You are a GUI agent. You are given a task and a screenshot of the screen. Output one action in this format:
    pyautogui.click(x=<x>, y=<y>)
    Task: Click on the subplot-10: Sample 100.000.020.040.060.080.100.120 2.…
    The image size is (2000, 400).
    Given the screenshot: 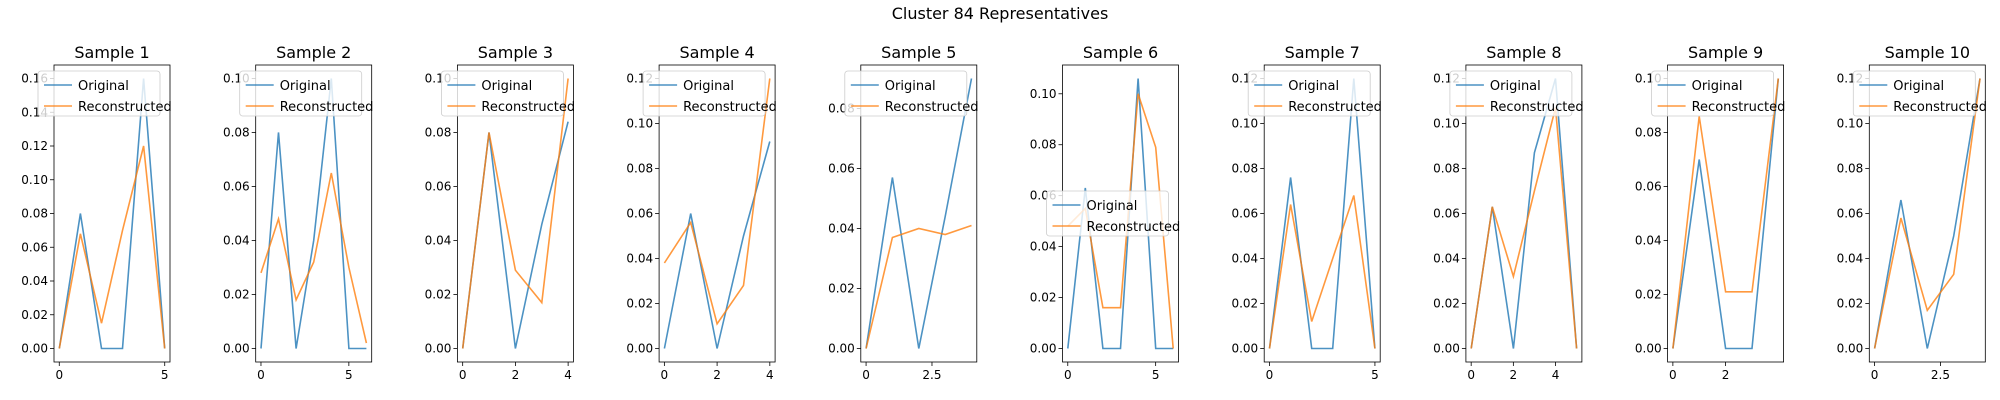 What is the action you would take?
    pyautogui.click(x=1912, y=212)
    